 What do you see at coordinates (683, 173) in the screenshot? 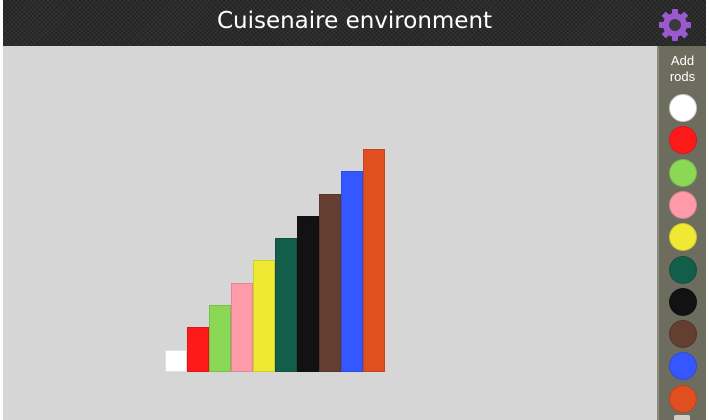
I see `add-rod-light-green-button` at bounding box center [683, 173].